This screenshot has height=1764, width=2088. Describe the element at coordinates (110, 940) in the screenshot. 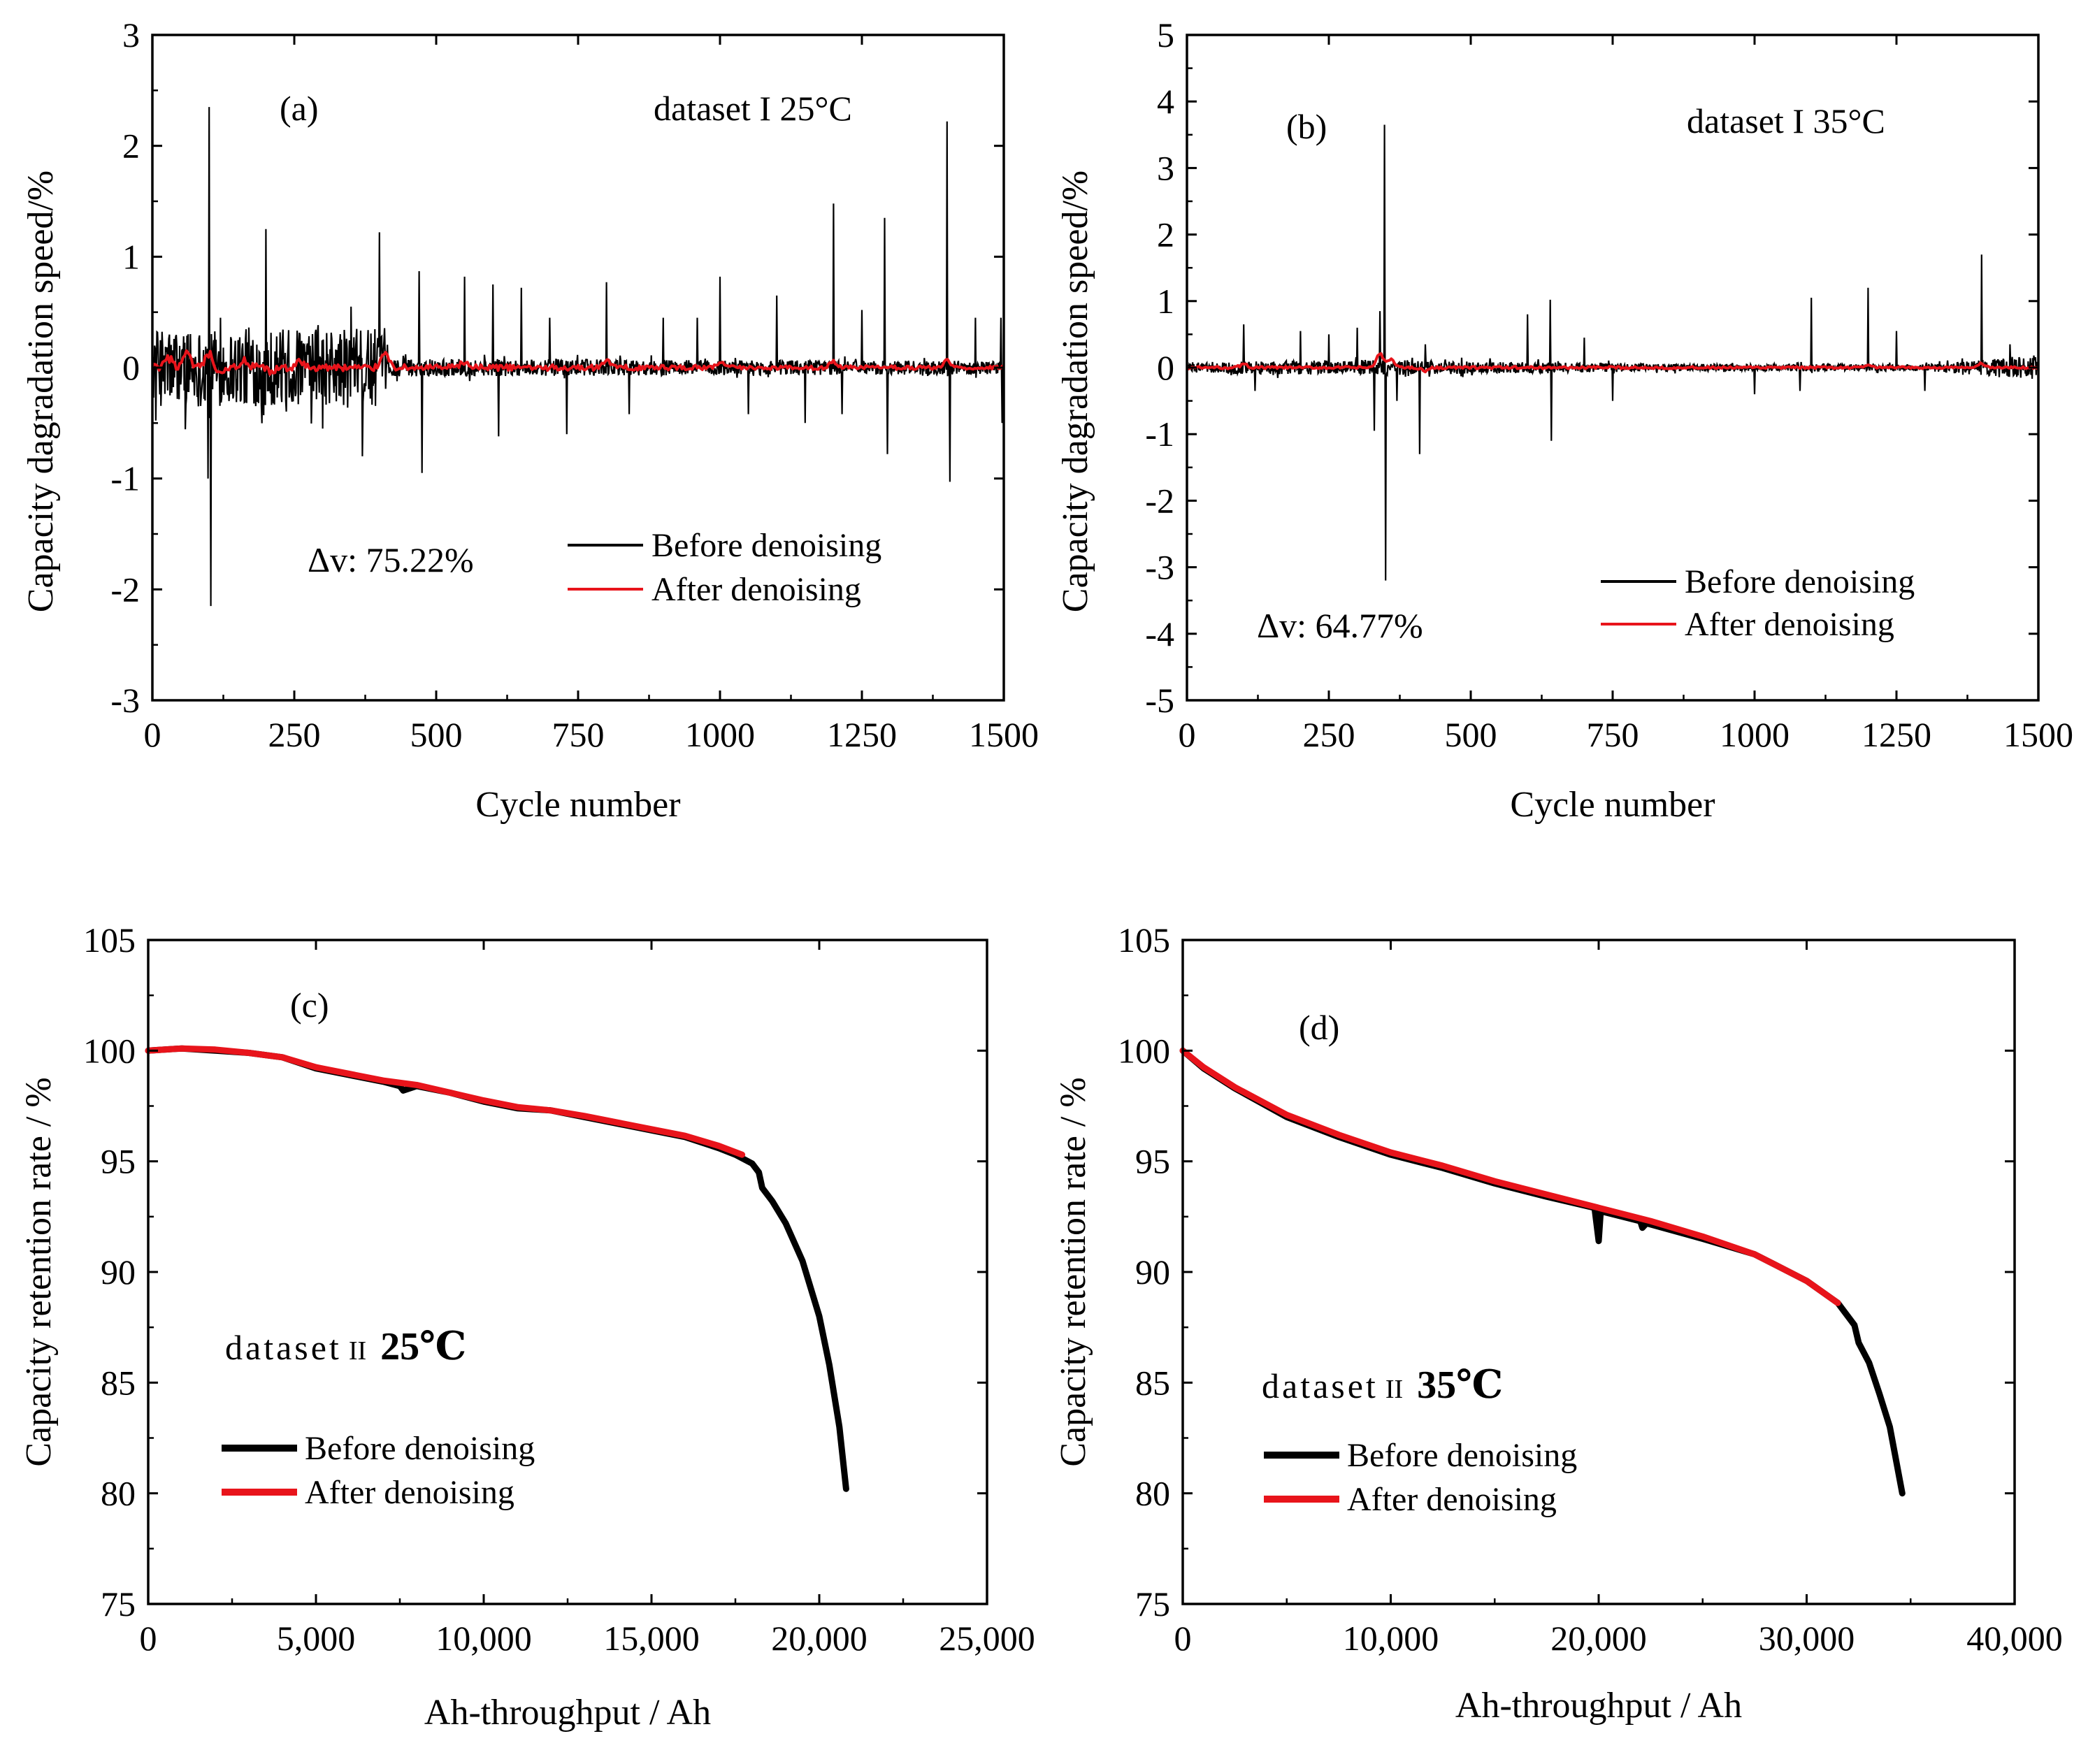

I see `panel-c-y-tick-label: 105` at that location.